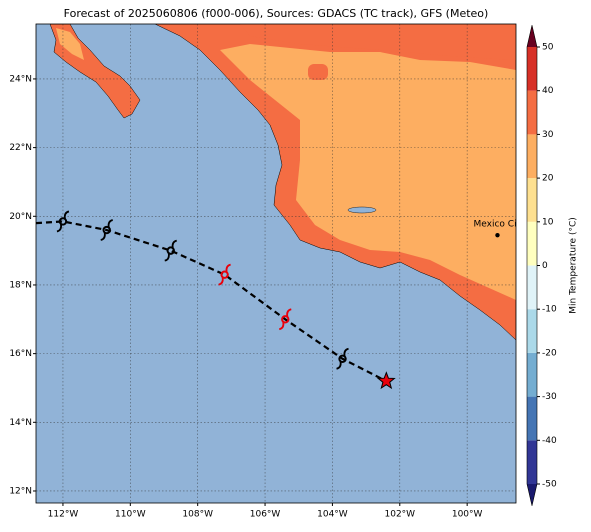 This screenshot has height=532, width=591. Describe the element at coordinates (532, 36) in the screenshot. I see `colorbar-over` at that location.